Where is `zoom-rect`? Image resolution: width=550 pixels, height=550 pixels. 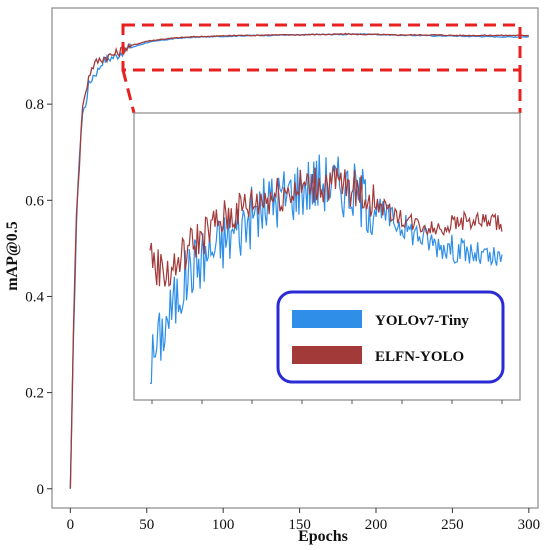
zoom-rect is located at coordinates (321, 47).